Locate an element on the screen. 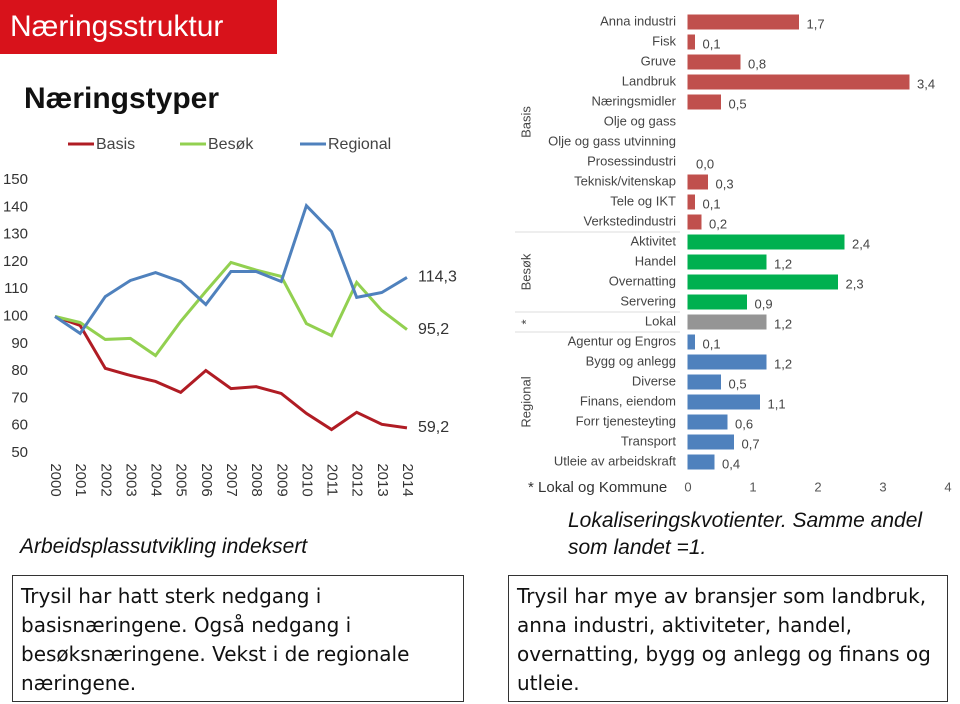  category-label: Gruve is located at coordinates (658, 60).